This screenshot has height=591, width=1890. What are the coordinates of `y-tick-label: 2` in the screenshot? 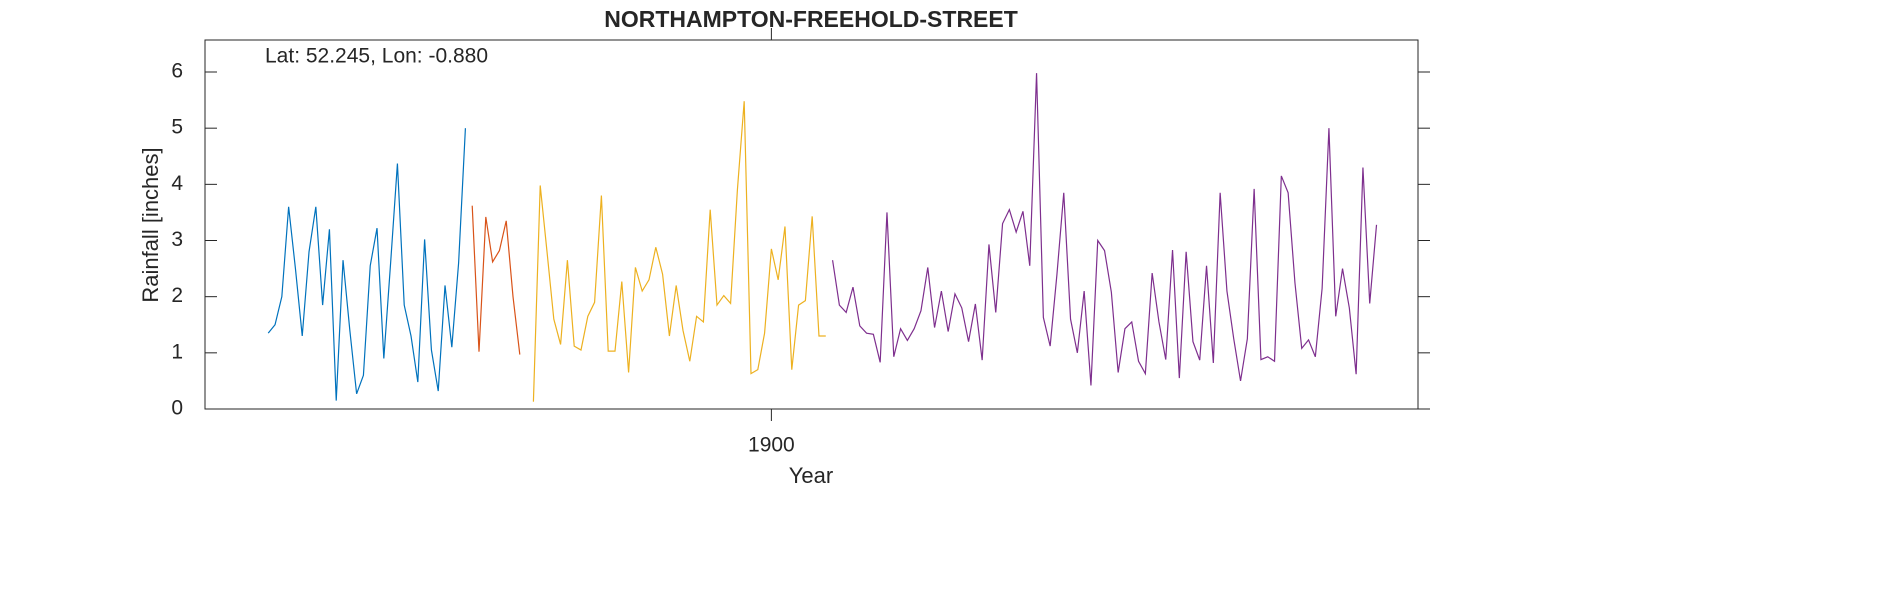 It's located at (177, 295).